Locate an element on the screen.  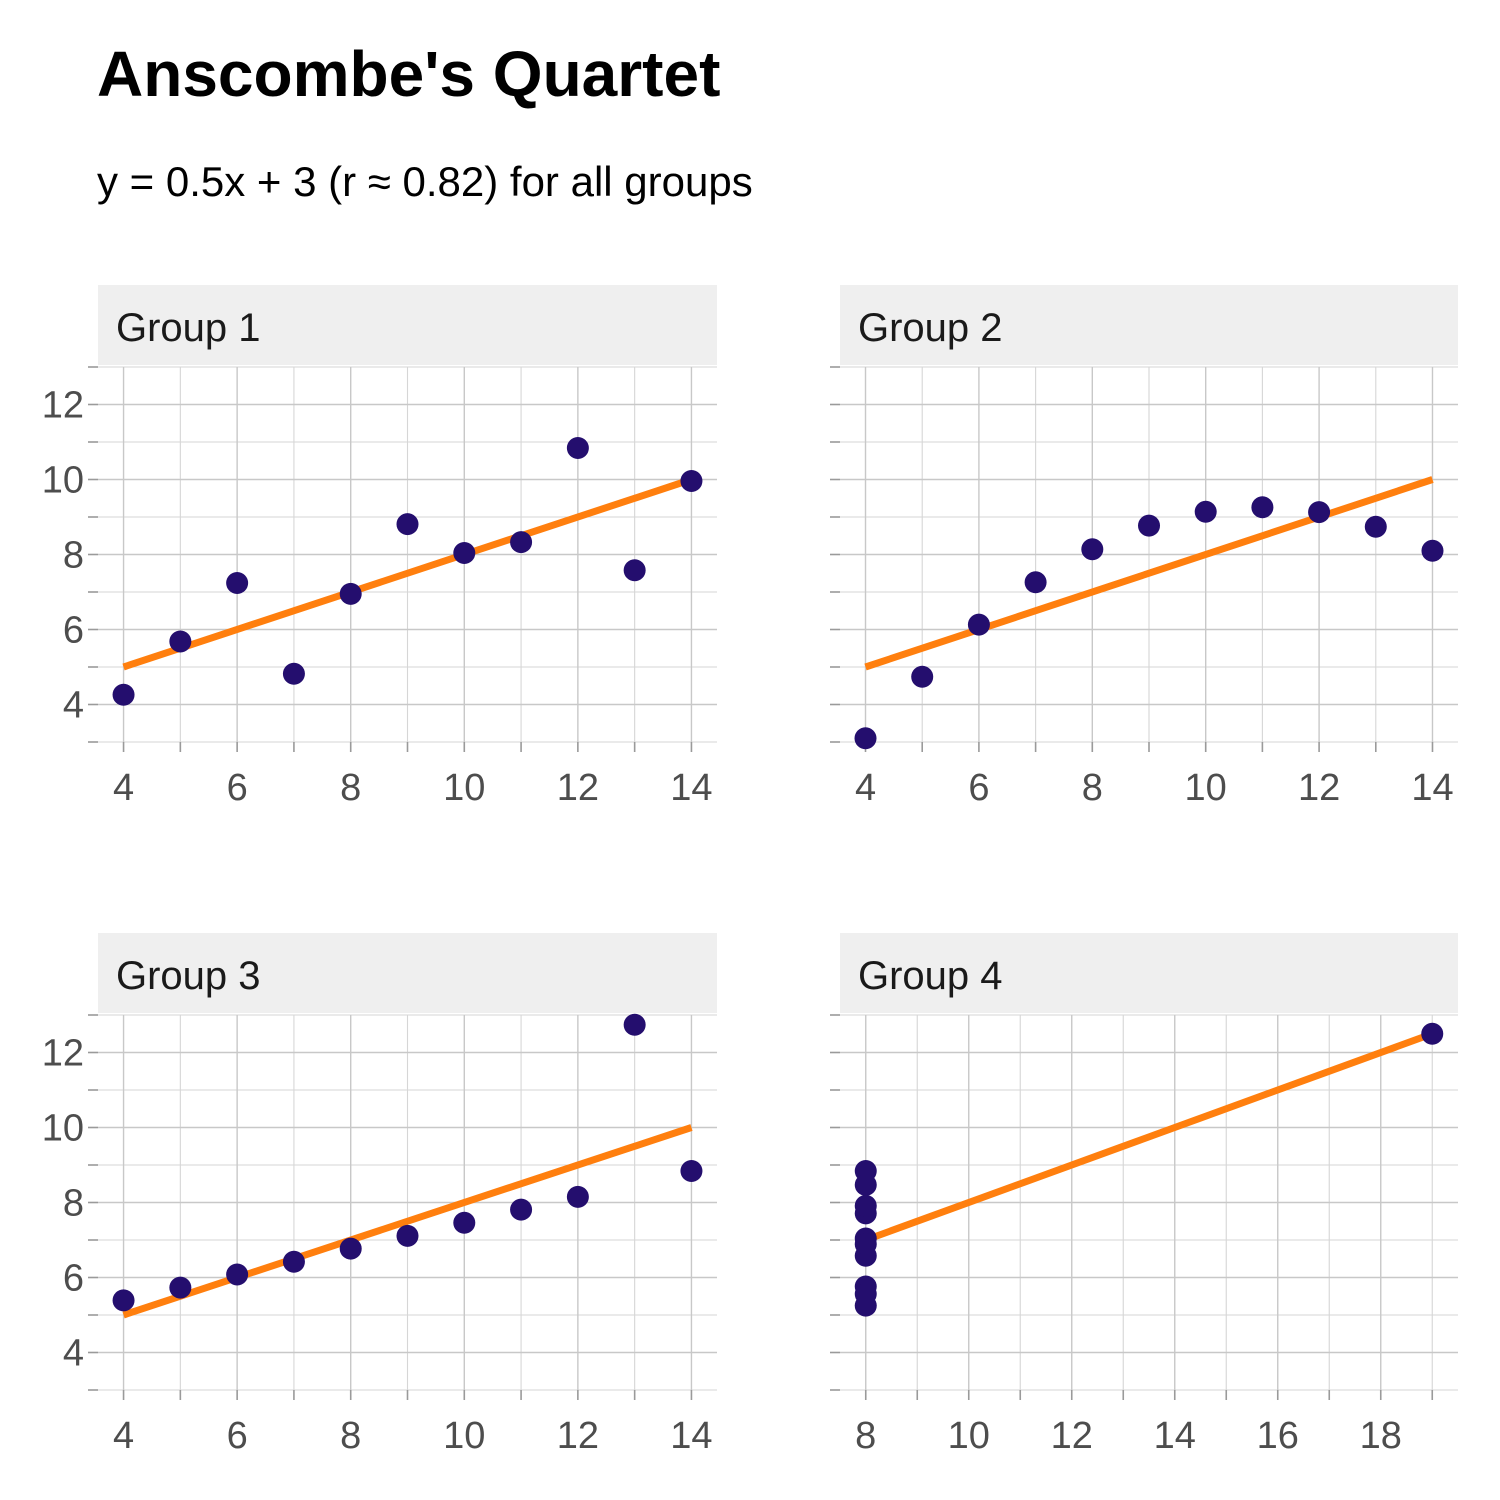
panel-4: Group 4 8 10 12 14 16 18 is located at coordinates (1144, 1195).